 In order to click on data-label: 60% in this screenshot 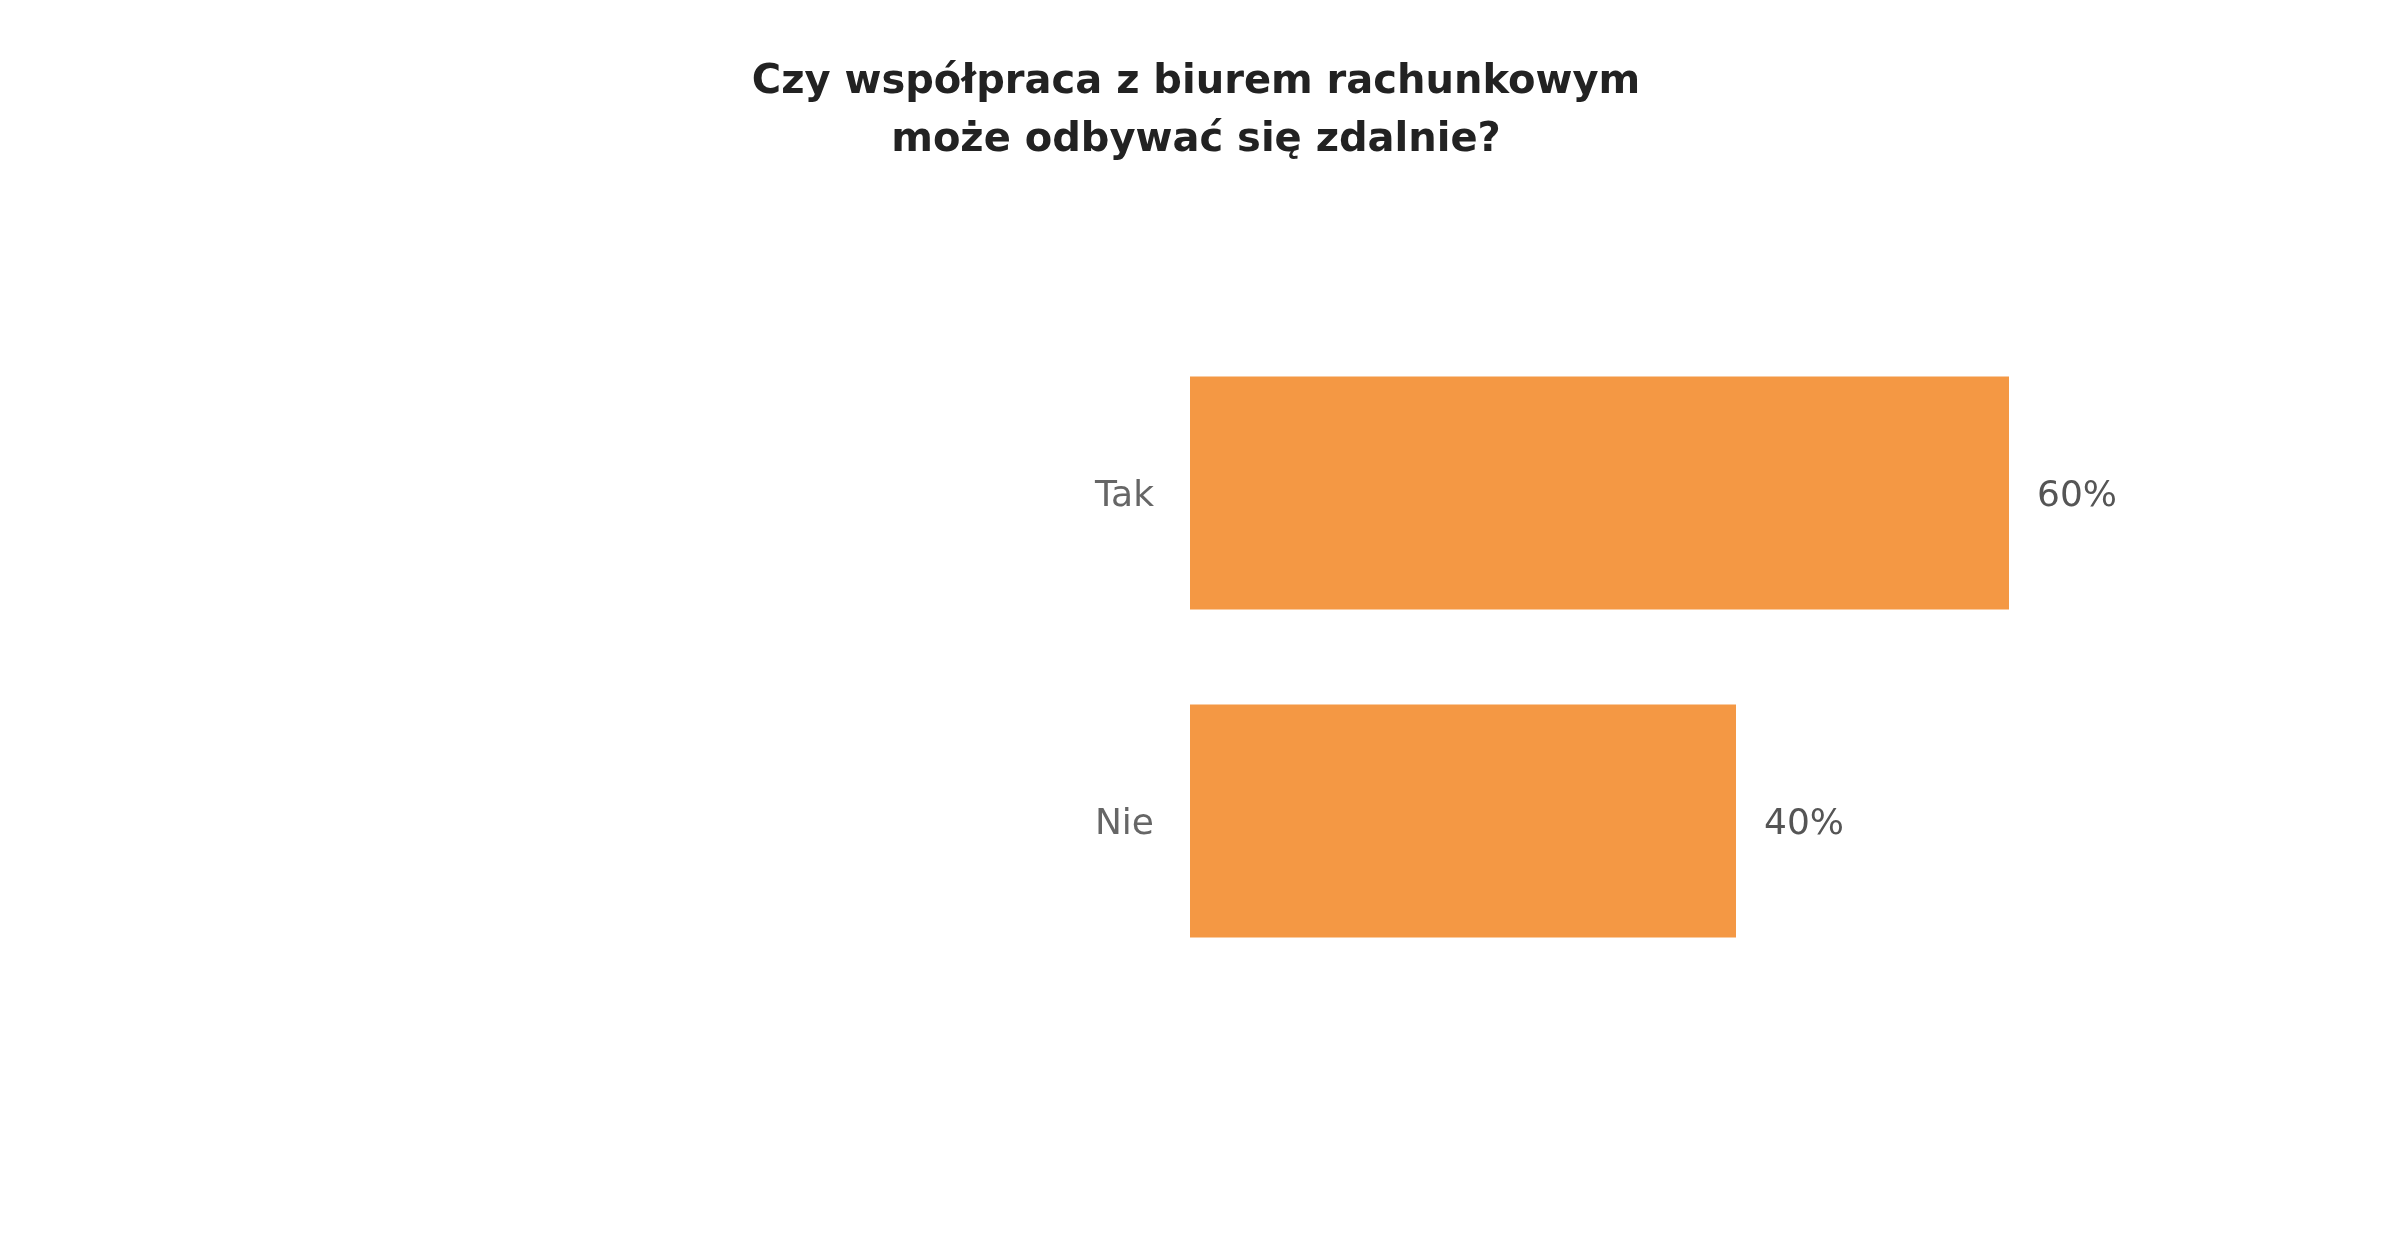, I will do `click(2077, 493)`.